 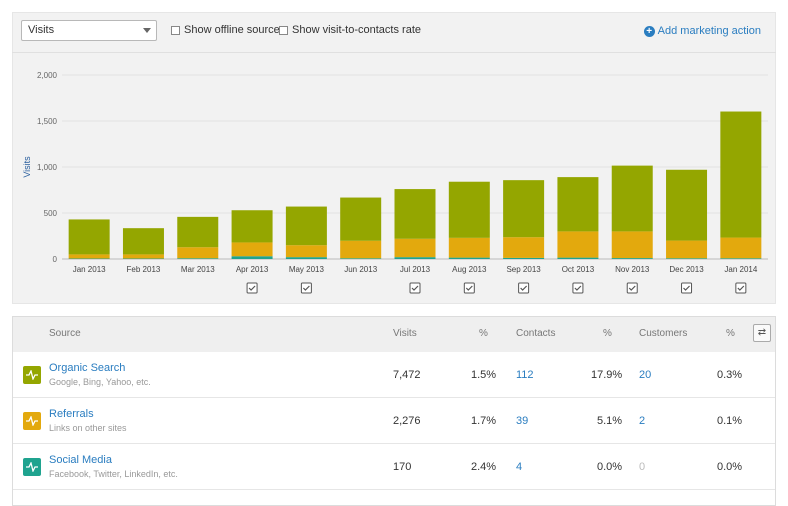 What do you see at coordinates (27, 167) in the screenshot?
I see `y-axis-label: Visits` at bounding box center [27, 167].